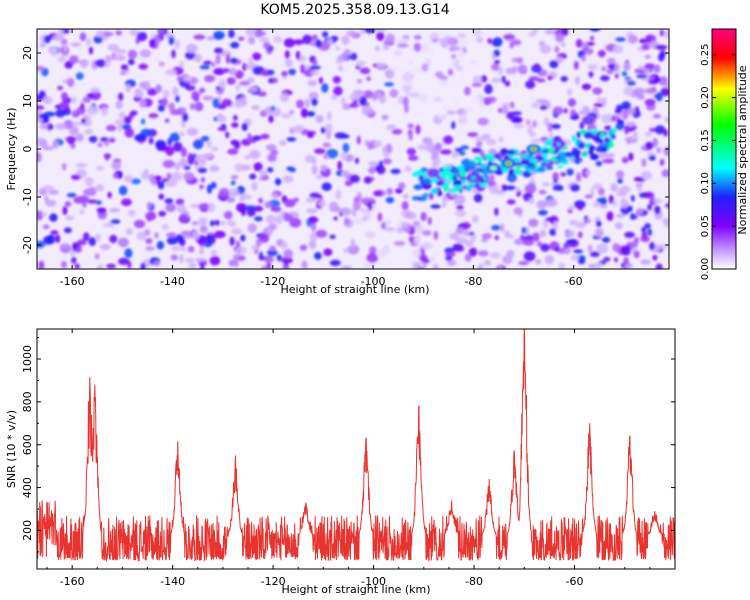  I want to click on colorbar-tick-label: 0.15, so click(705, 140).